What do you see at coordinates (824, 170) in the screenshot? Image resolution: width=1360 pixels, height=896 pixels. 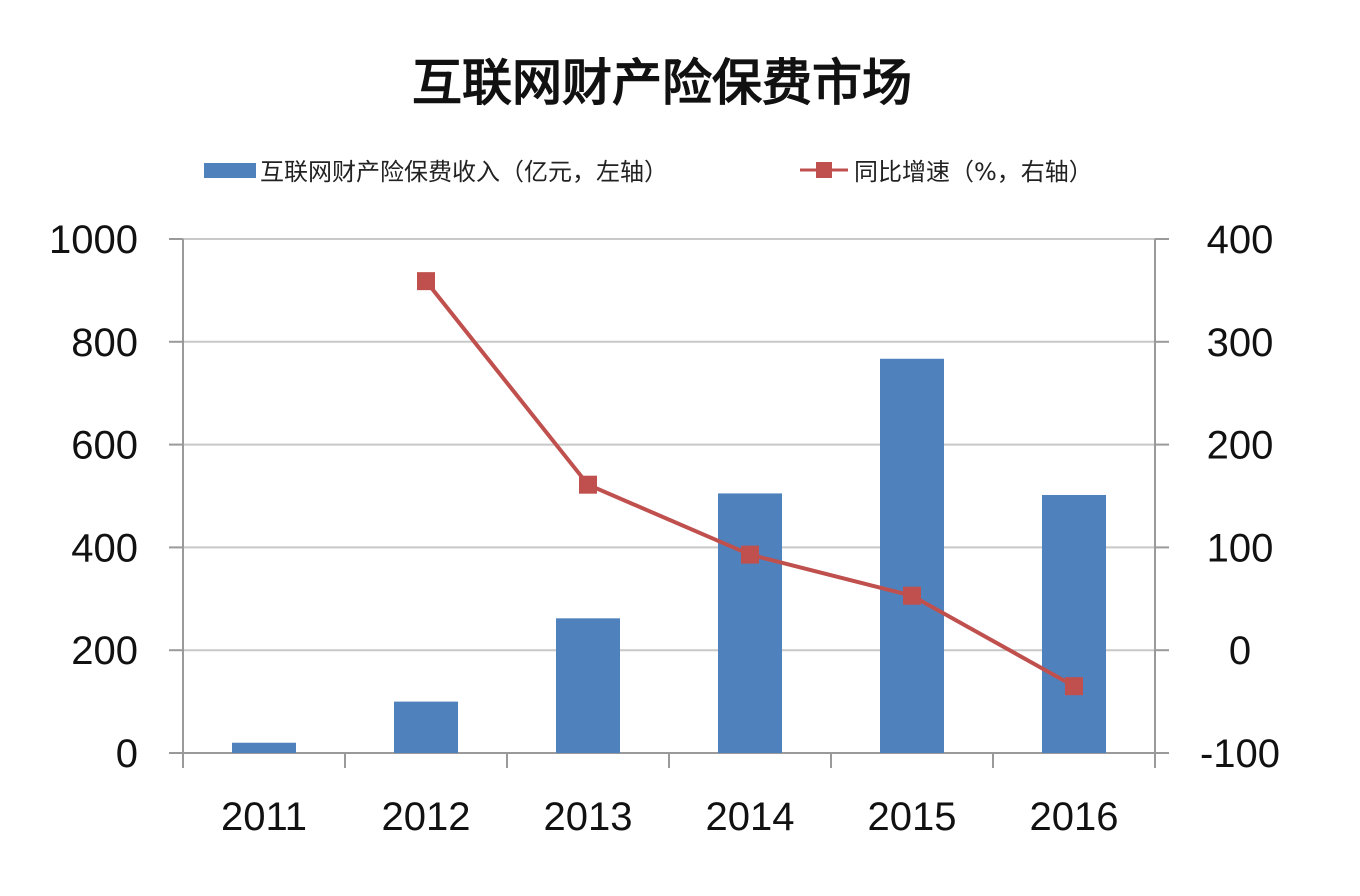 I see `legend-line-marker` at bounding box center [824, 170].